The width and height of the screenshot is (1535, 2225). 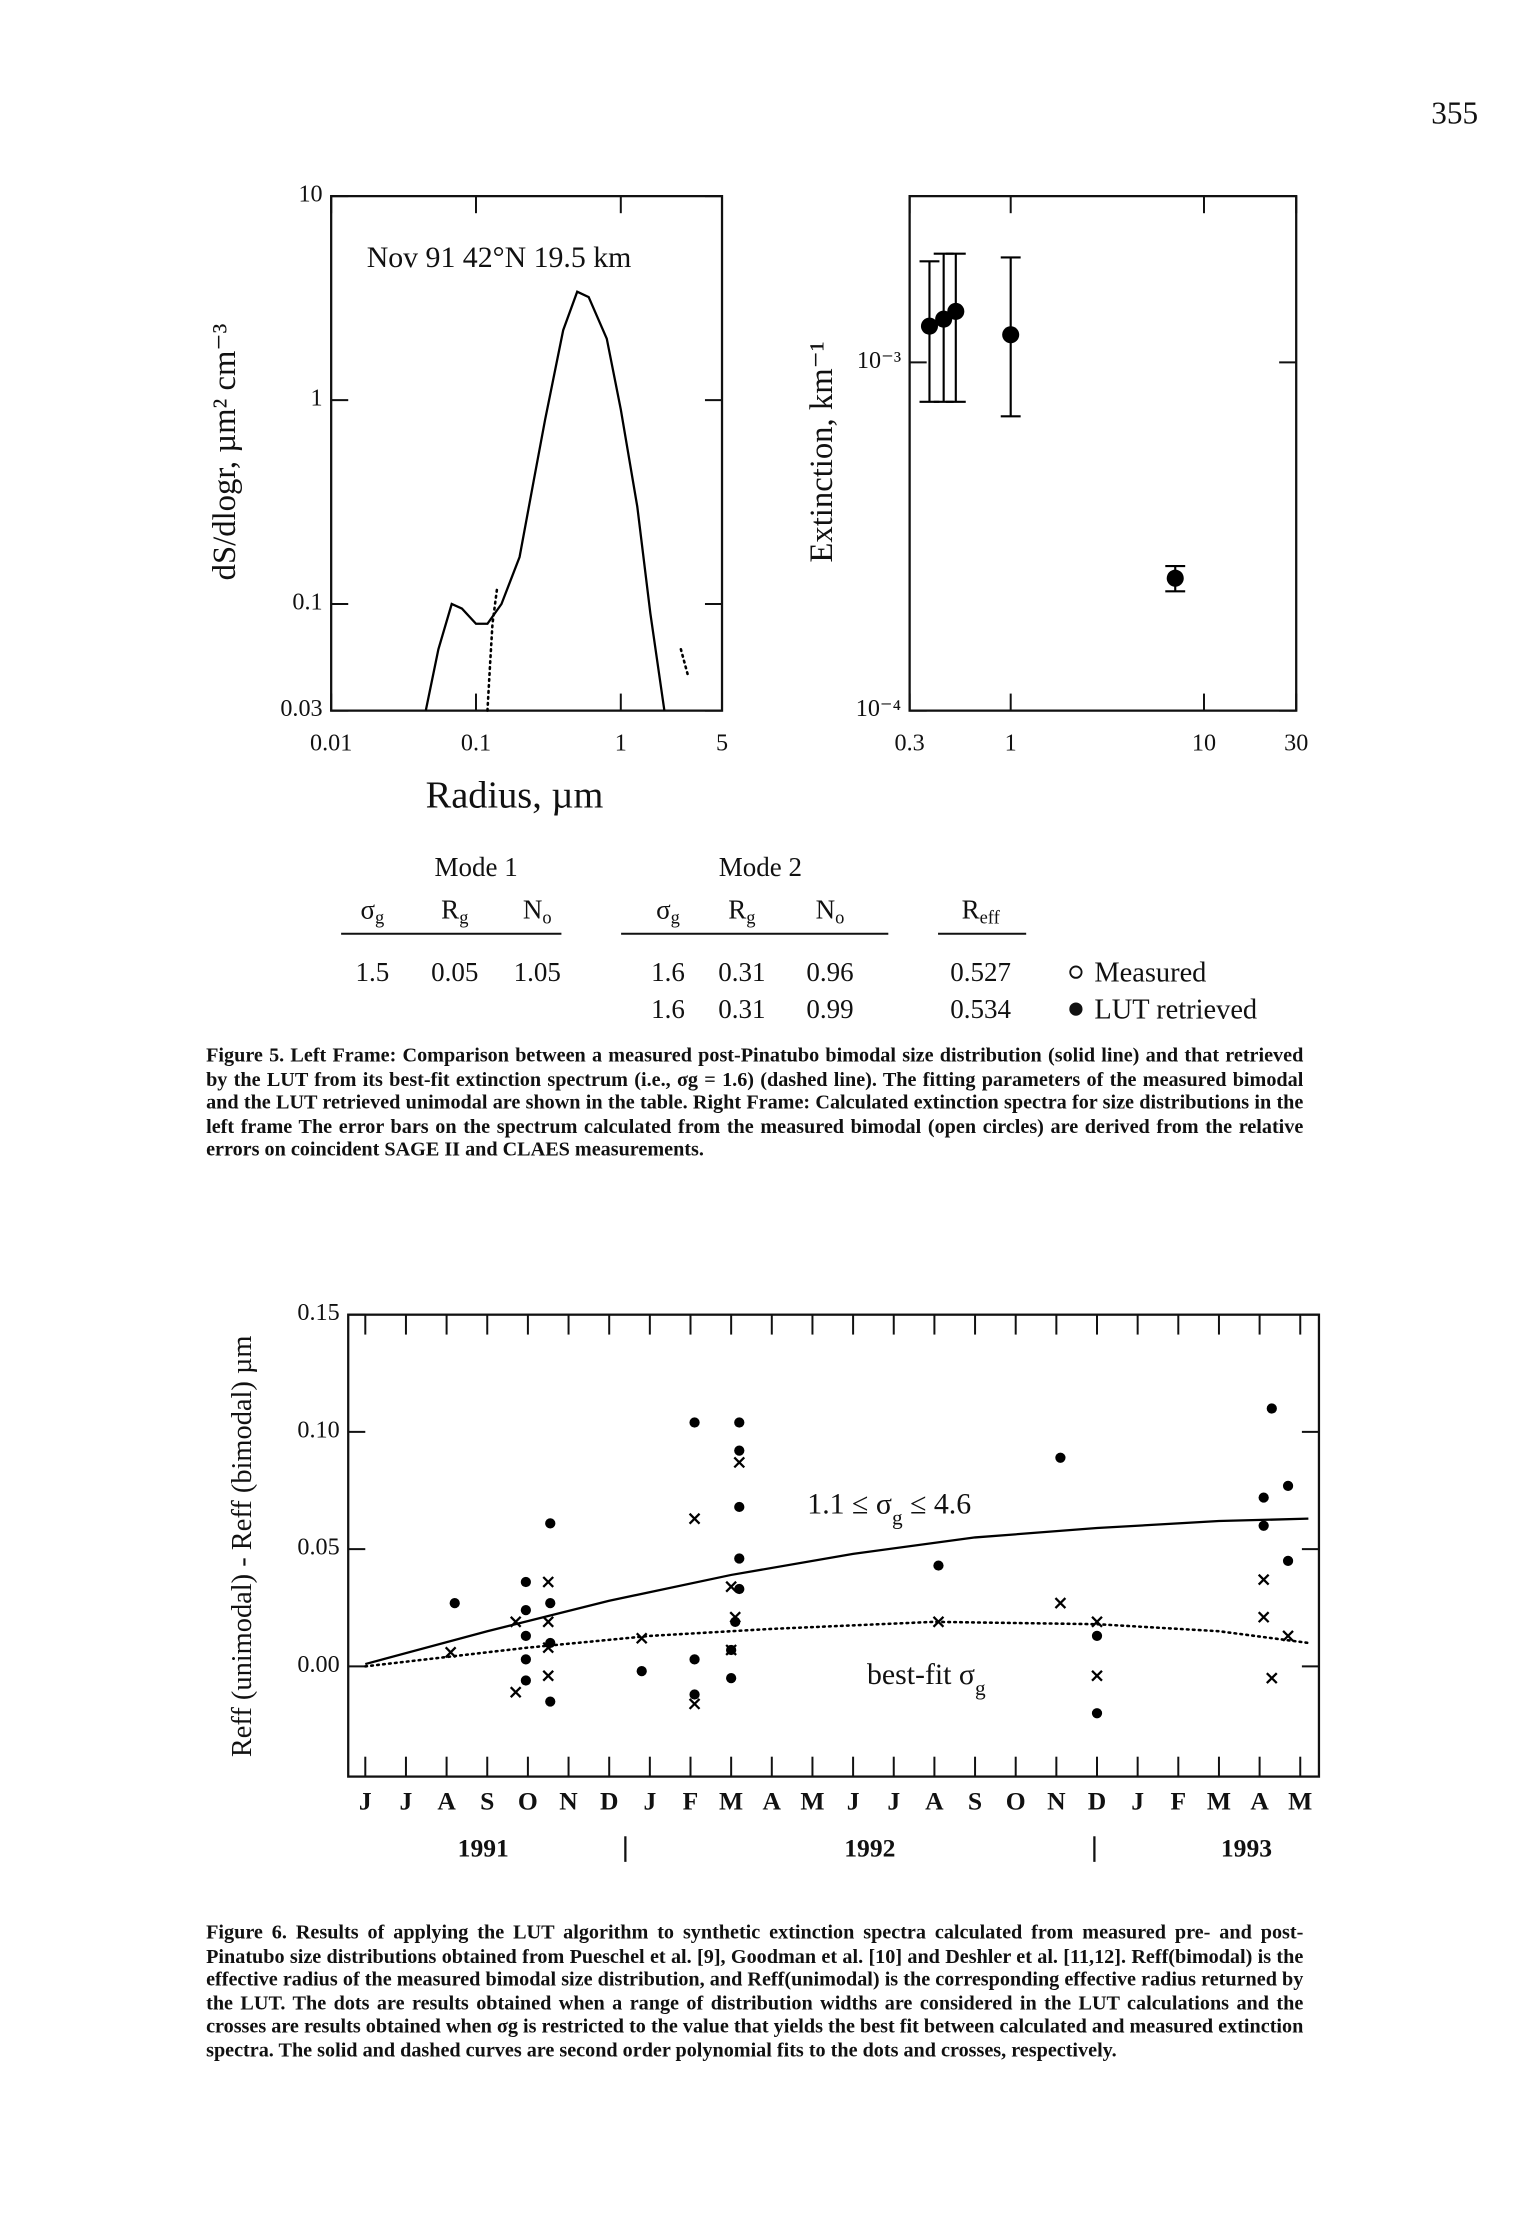 I want to click on header-symbol: N, so click(x=533, y=910).